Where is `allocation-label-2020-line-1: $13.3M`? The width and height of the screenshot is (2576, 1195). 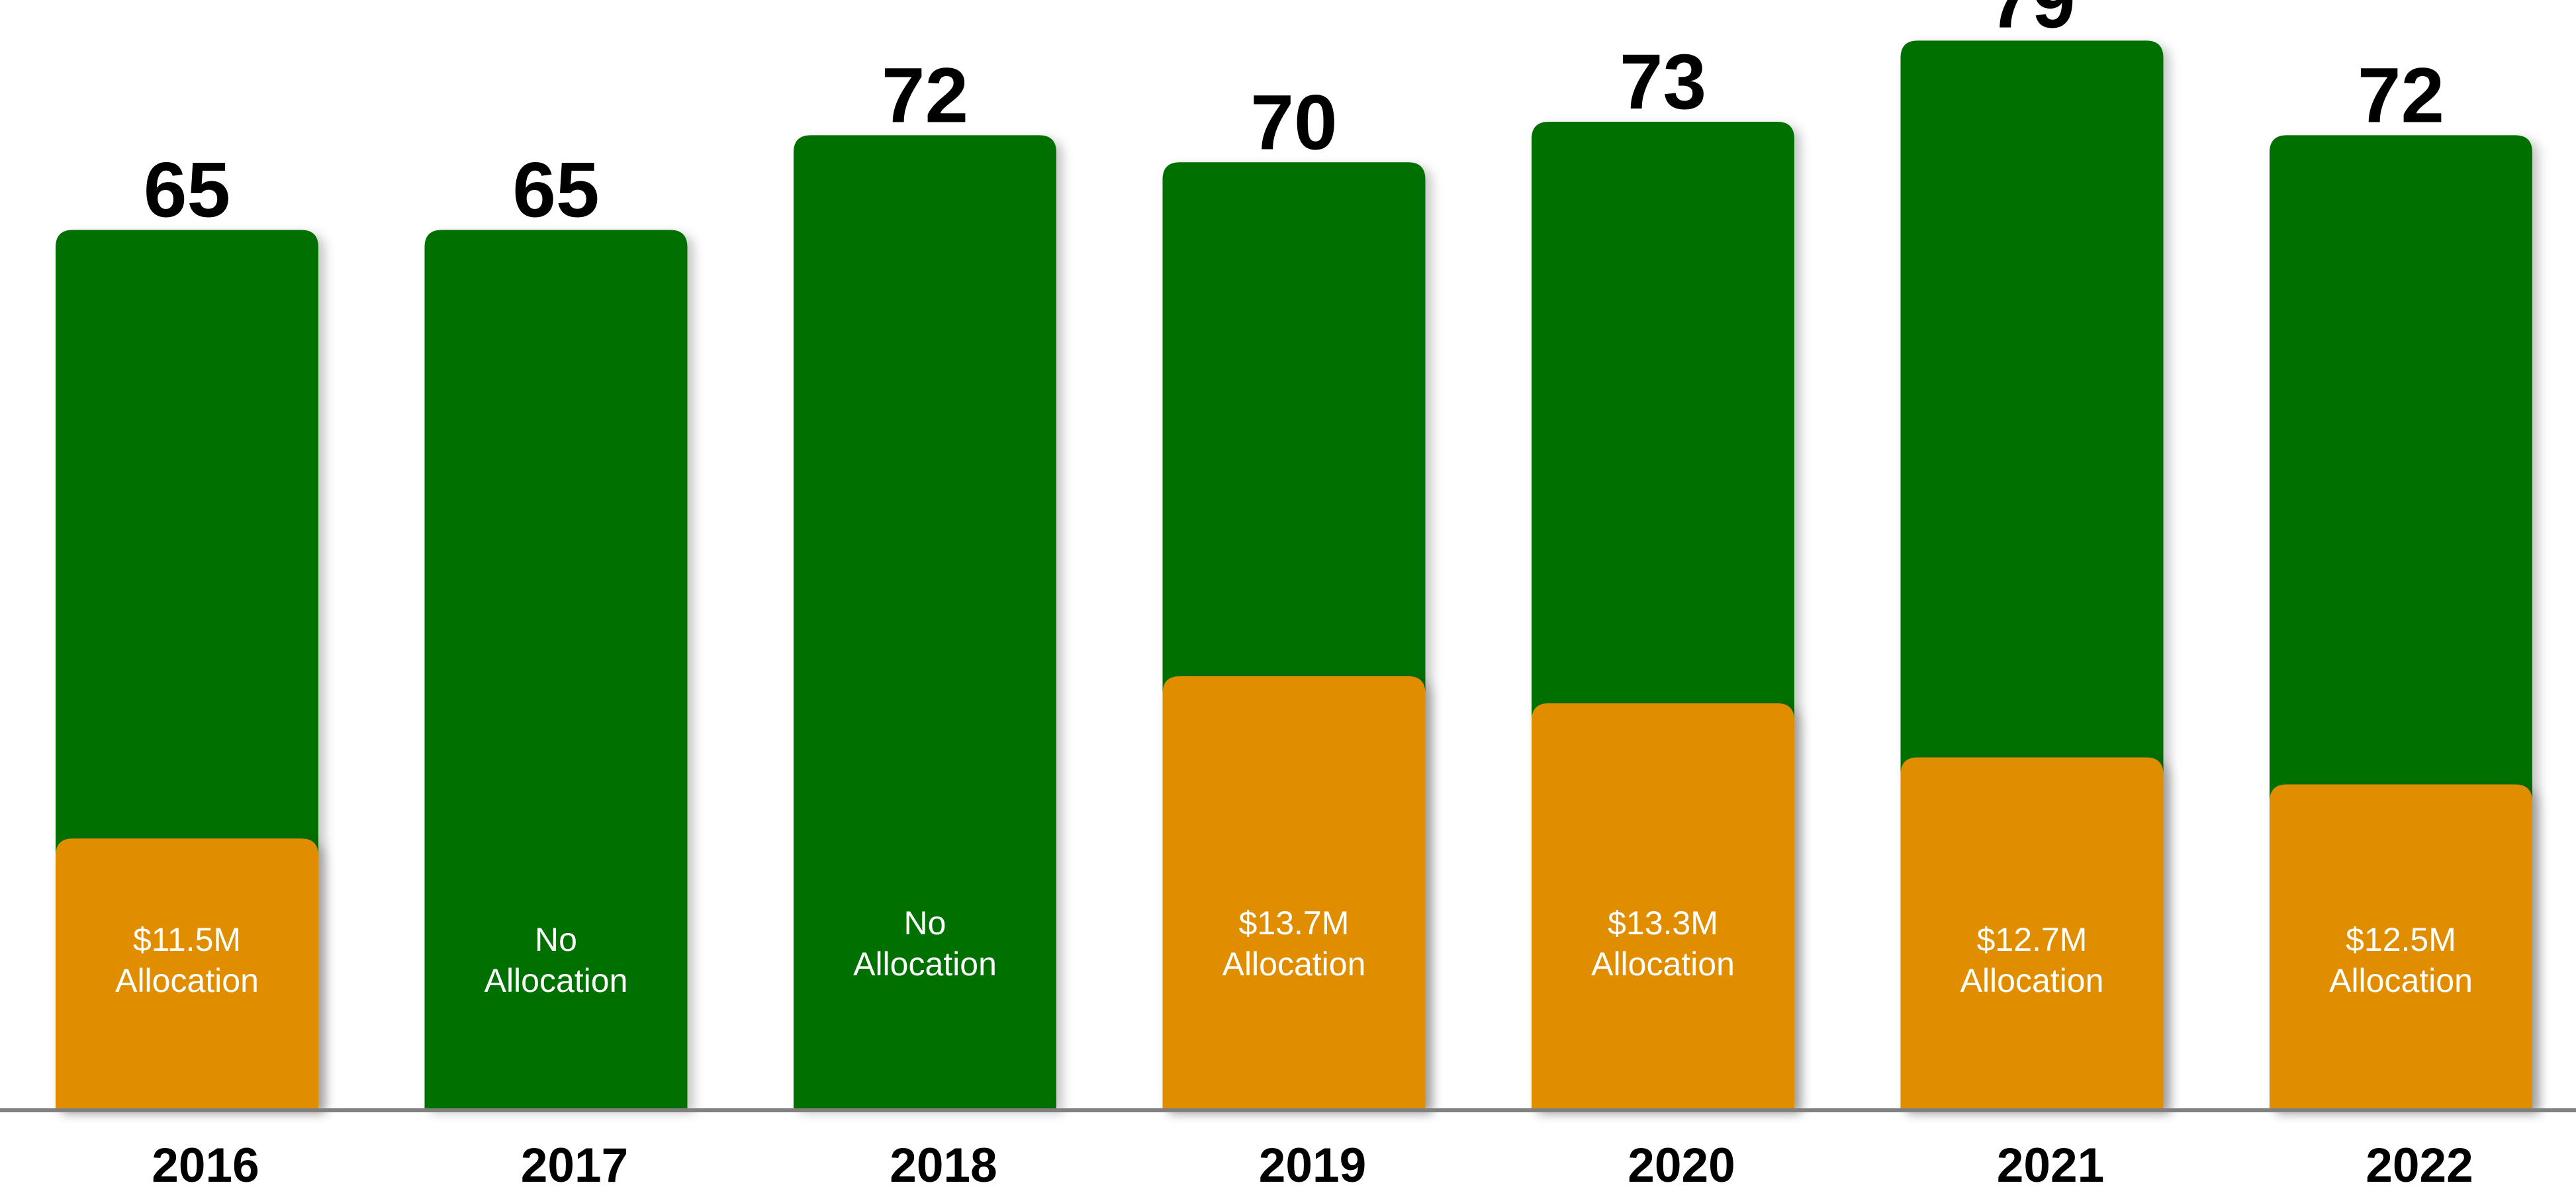 allocation-label-2020-line-1: $13.3M is located at coordinates (1663, 923).